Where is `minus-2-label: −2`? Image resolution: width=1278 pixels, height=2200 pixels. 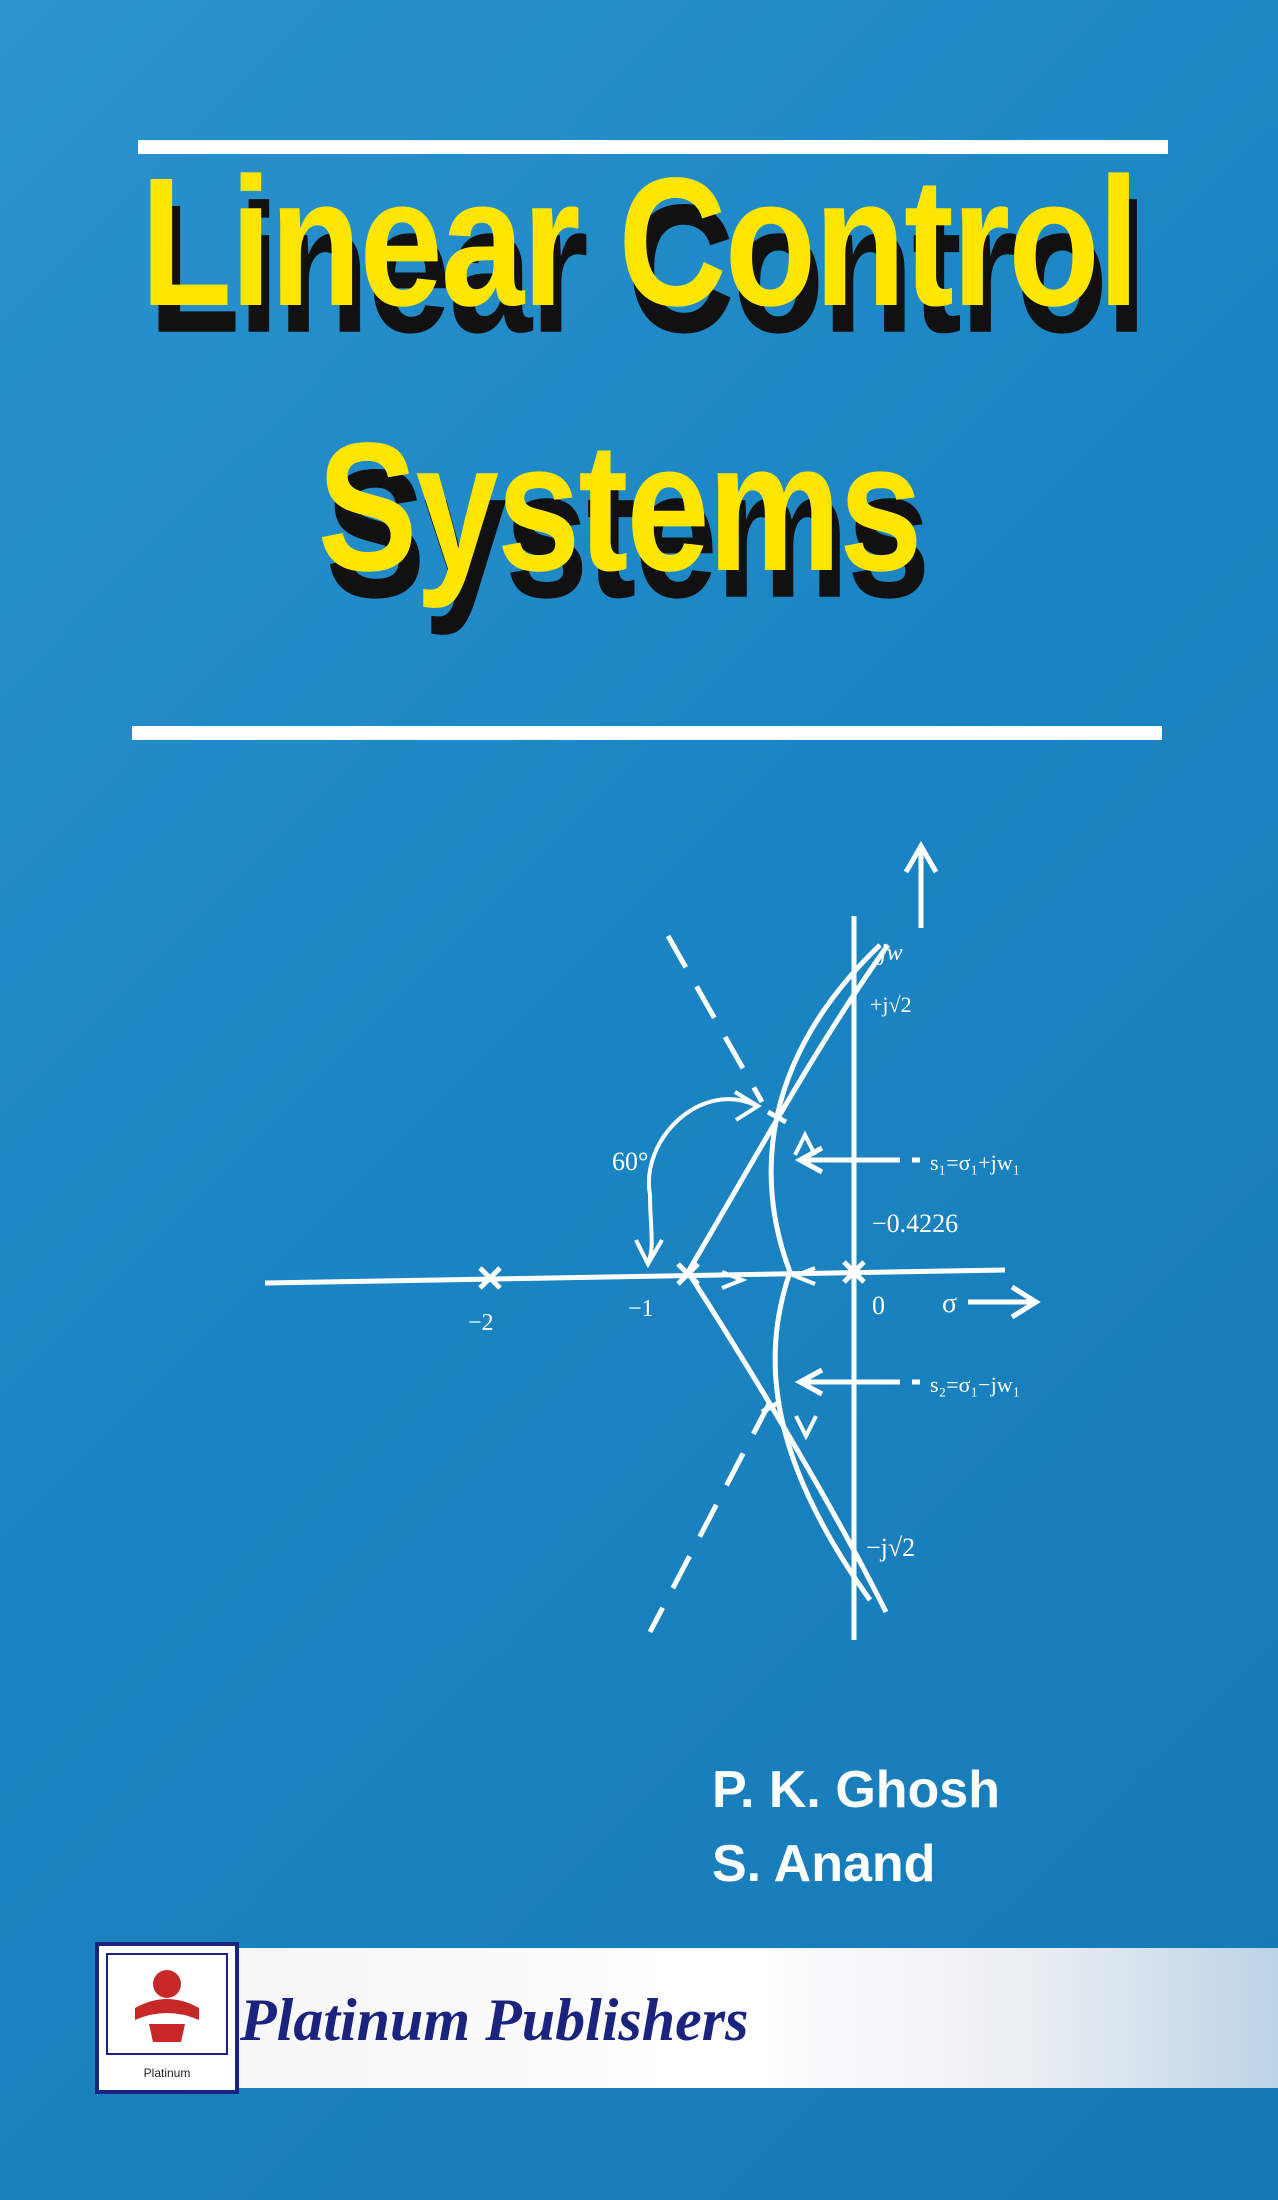 minus-2-label: −2 is located at coordinates (481, 1323).